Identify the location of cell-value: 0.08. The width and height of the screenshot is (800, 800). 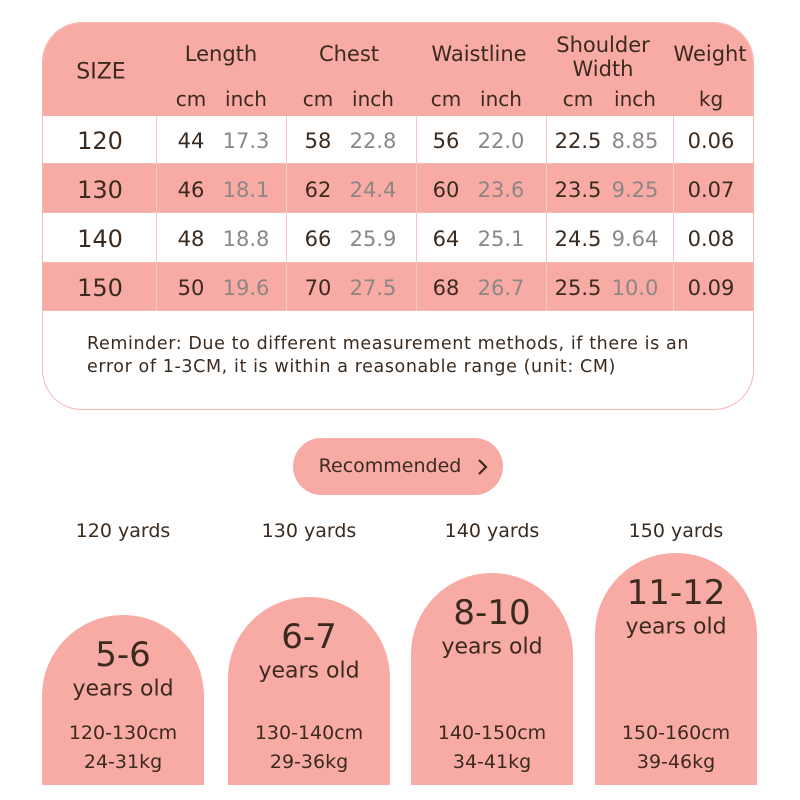
(711, 239).